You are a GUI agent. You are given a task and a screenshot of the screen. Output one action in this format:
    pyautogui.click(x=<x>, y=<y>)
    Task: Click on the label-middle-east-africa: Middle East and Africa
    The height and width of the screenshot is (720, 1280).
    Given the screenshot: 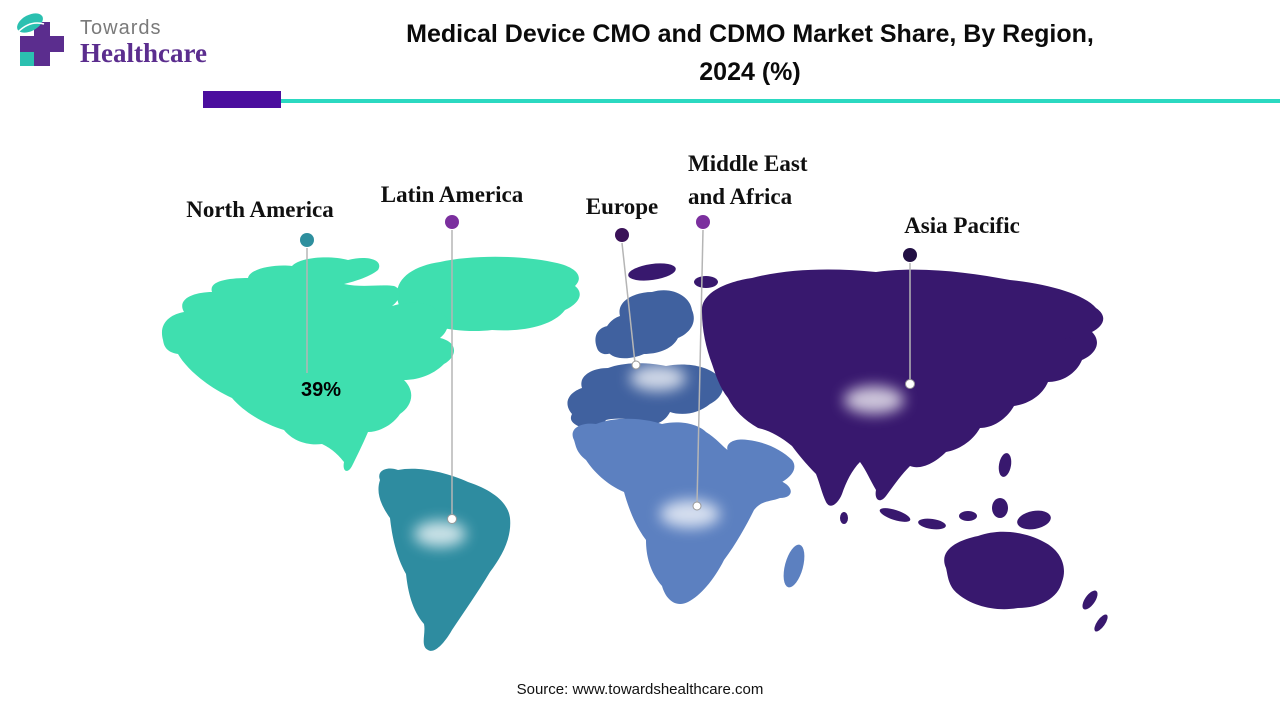 What is the action you would take?
    pyautogui.click(x=747, y=180)
    